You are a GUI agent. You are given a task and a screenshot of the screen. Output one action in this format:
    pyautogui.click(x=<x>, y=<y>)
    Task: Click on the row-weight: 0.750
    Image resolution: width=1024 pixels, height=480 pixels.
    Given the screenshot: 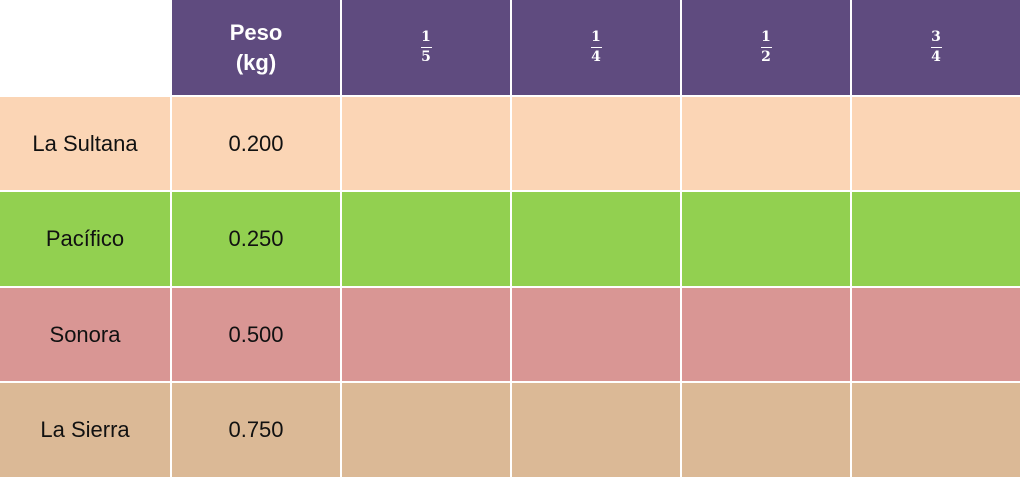 What is the action you would take?
    pyautogui.click(x=256, y=430)
    